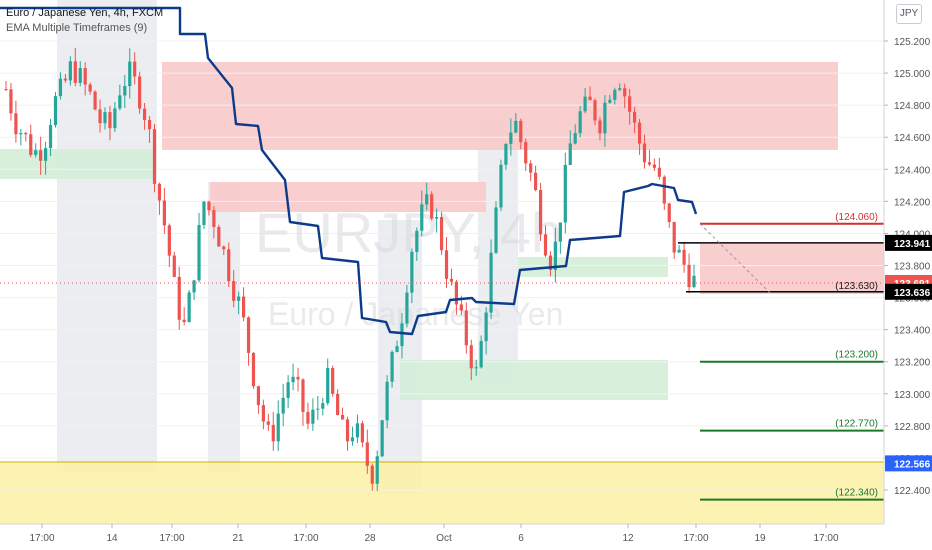 Image resolution: width=932 pixels, height=550 pixels. What do you see at coordinates (912, 202) in the screenshot?
I see `price-tick-label: 124.200` at bounding box center [912, 202].